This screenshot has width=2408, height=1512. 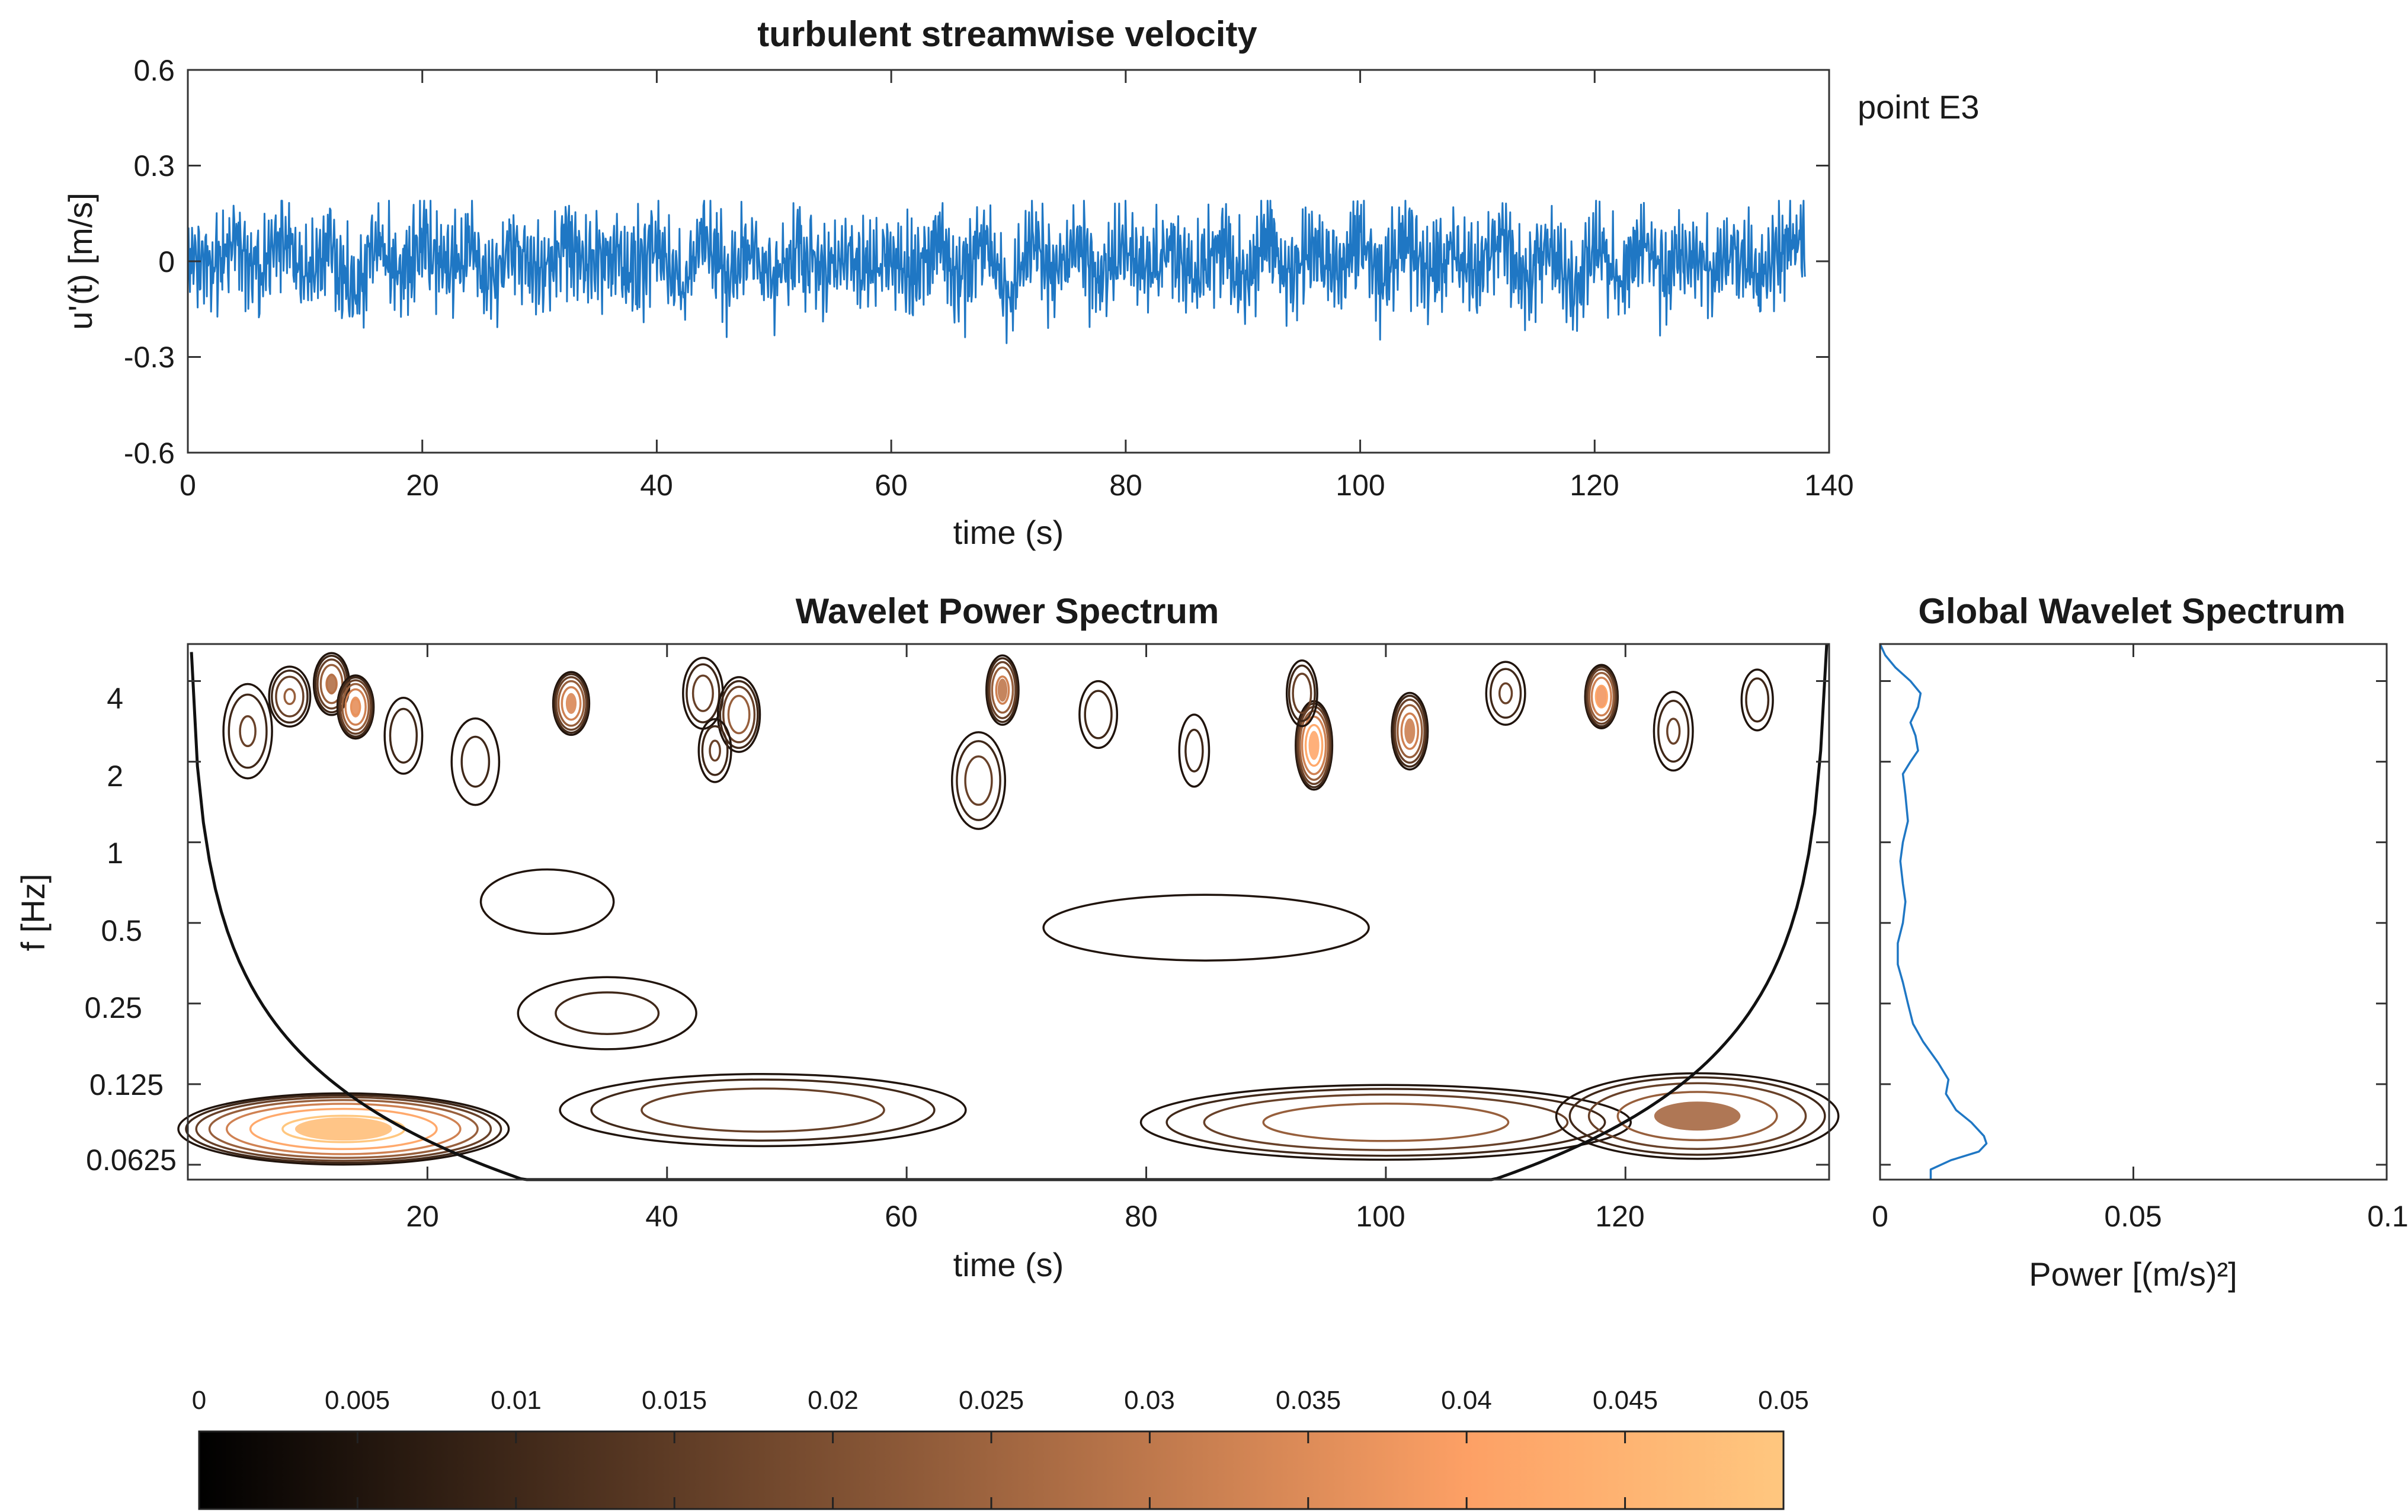 What do you see at coordinates (113, 1008) in the screenshot?
I see `y-tick-label: 0.25` at bounding box center [113, 1008].